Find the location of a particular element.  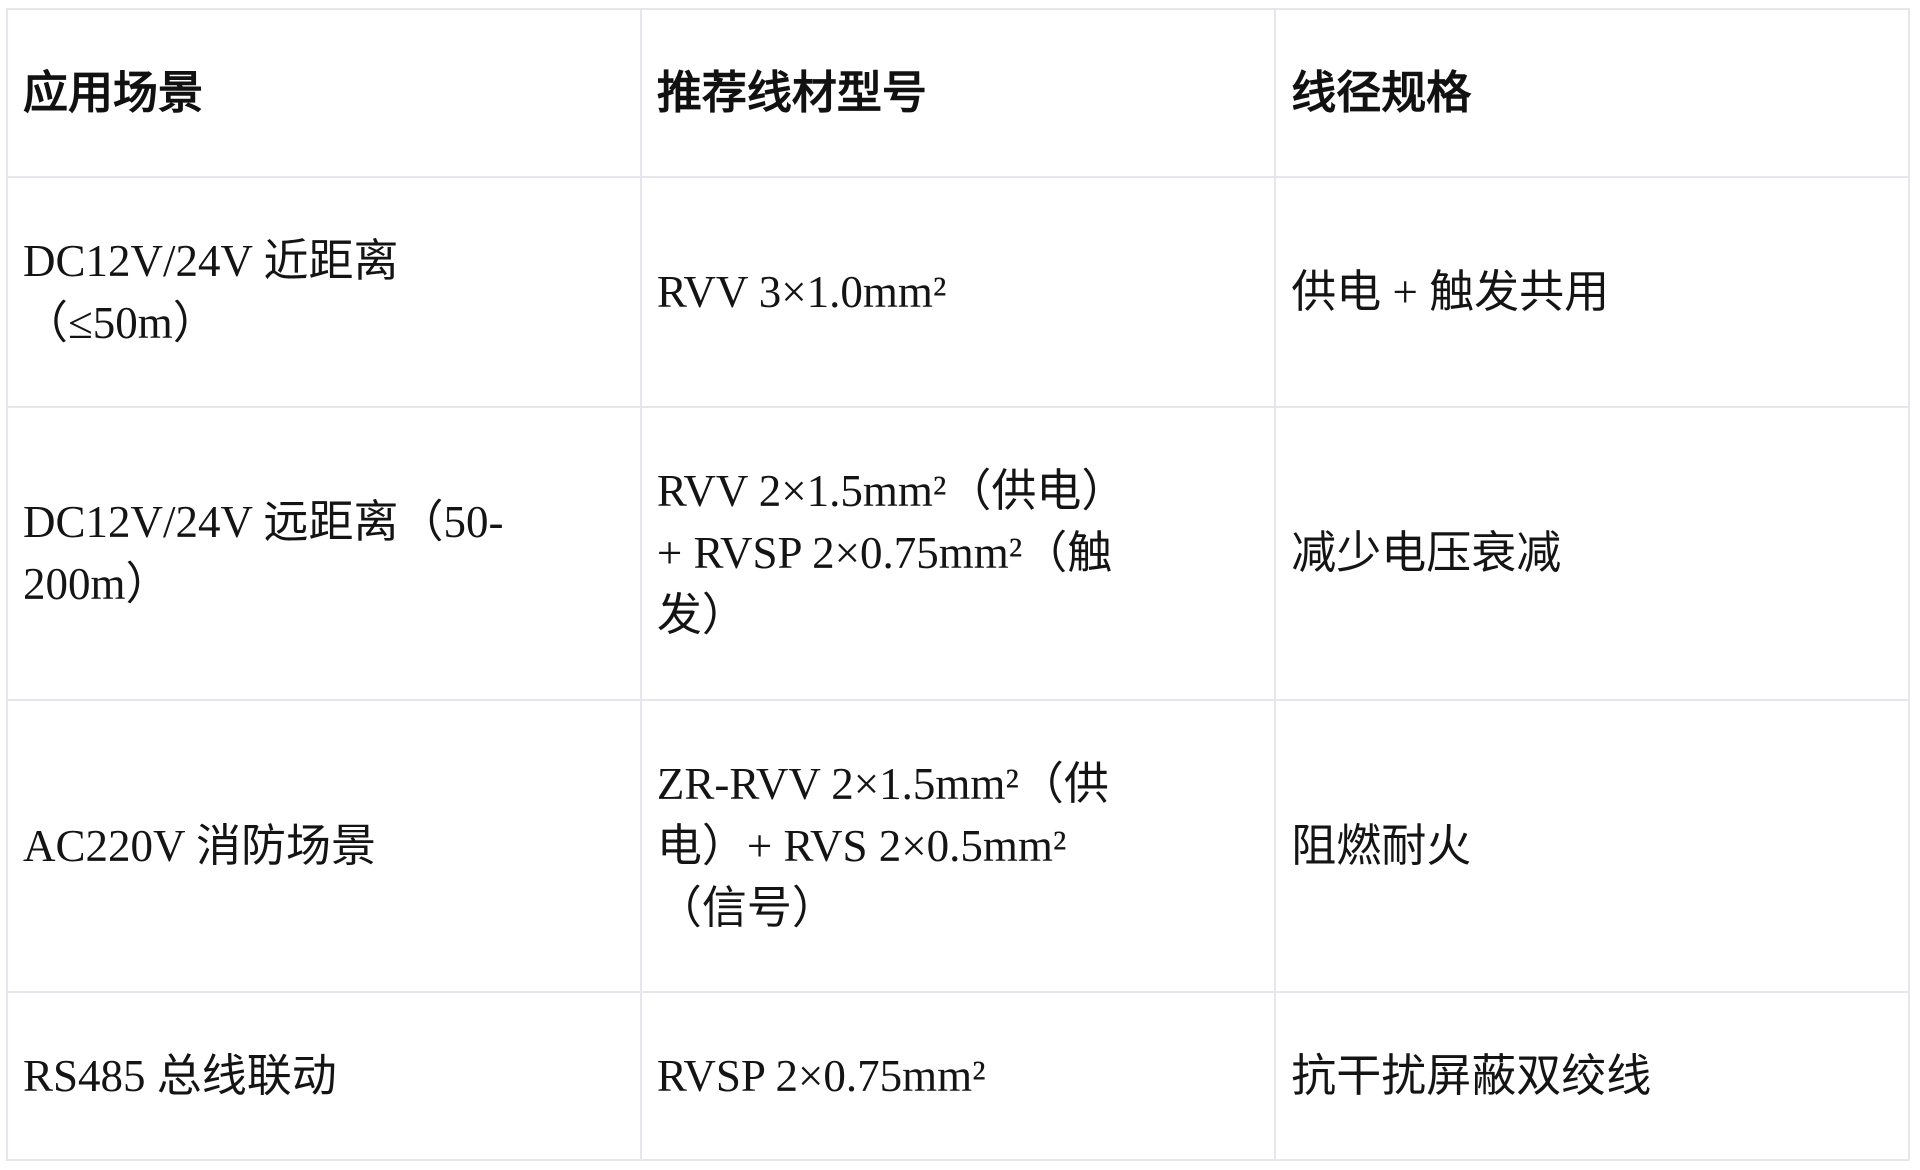

header-application-scenario: 应用场景 is located at coordinates (324, 93).